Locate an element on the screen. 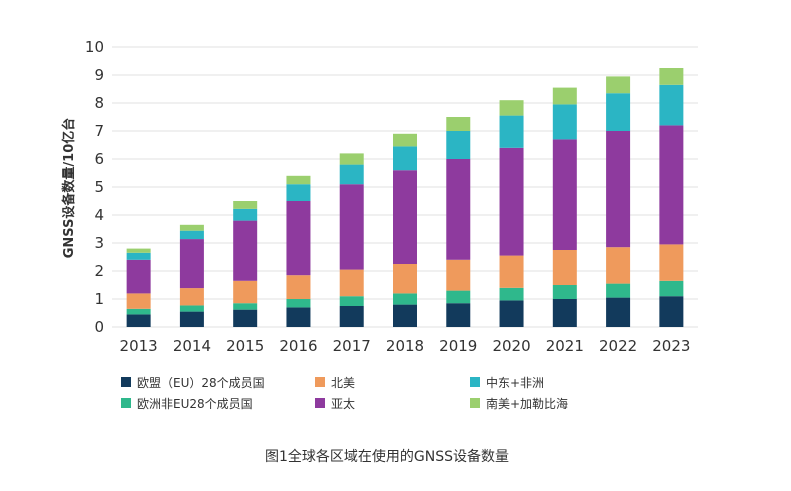  x-tick-label: 2020 is located at coordinates (511, 346).